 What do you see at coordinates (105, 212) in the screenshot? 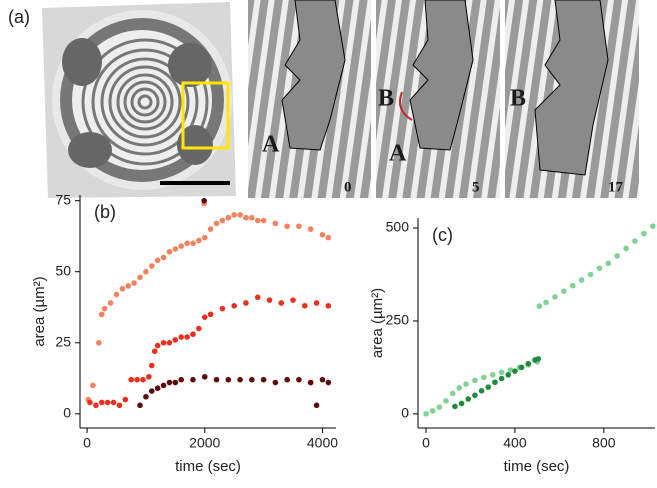
I see `panel-label: (b)` at bounding box center [105, 212].